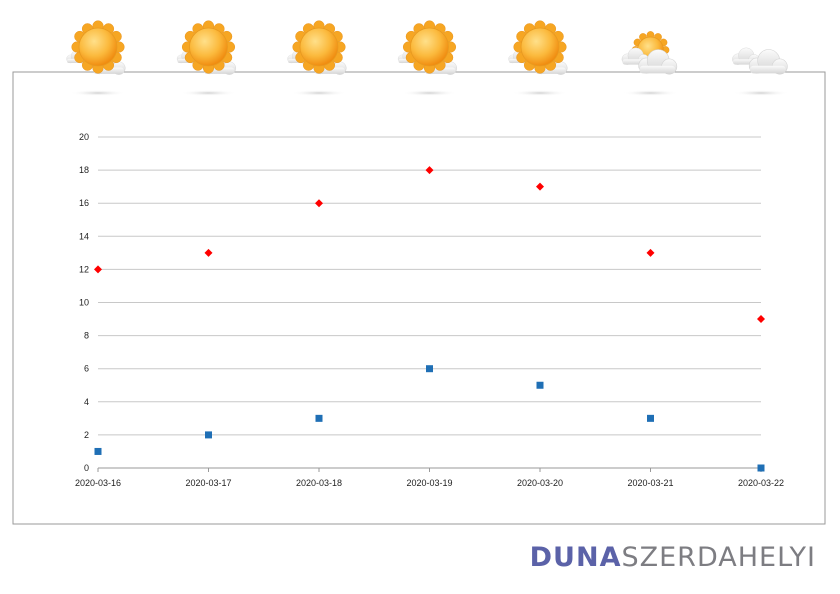  What do you see at coordinates (429, 483) in the screenshot?
I see `x-tick-label: 2020-03-19` at bounding box center [429, 483].